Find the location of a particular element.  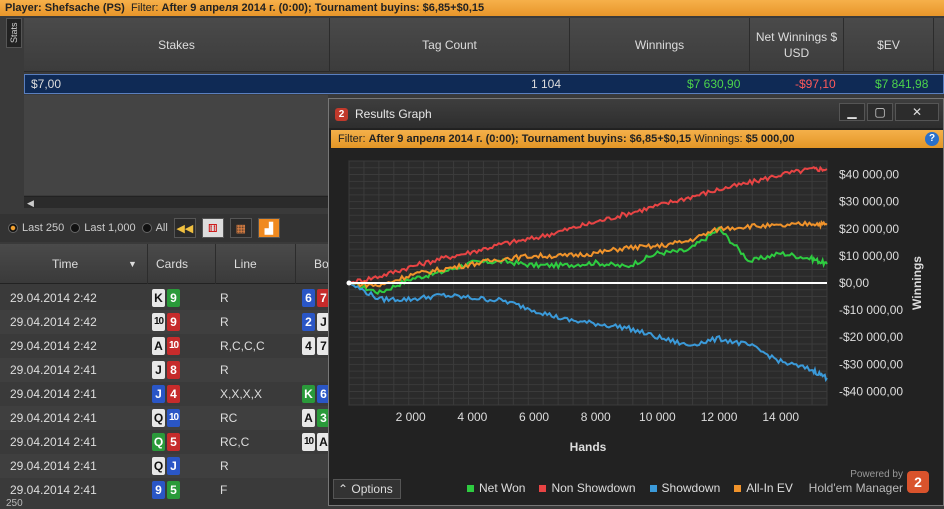

winnings-filter-label: Winnings: is located at coordinates (718, 139).